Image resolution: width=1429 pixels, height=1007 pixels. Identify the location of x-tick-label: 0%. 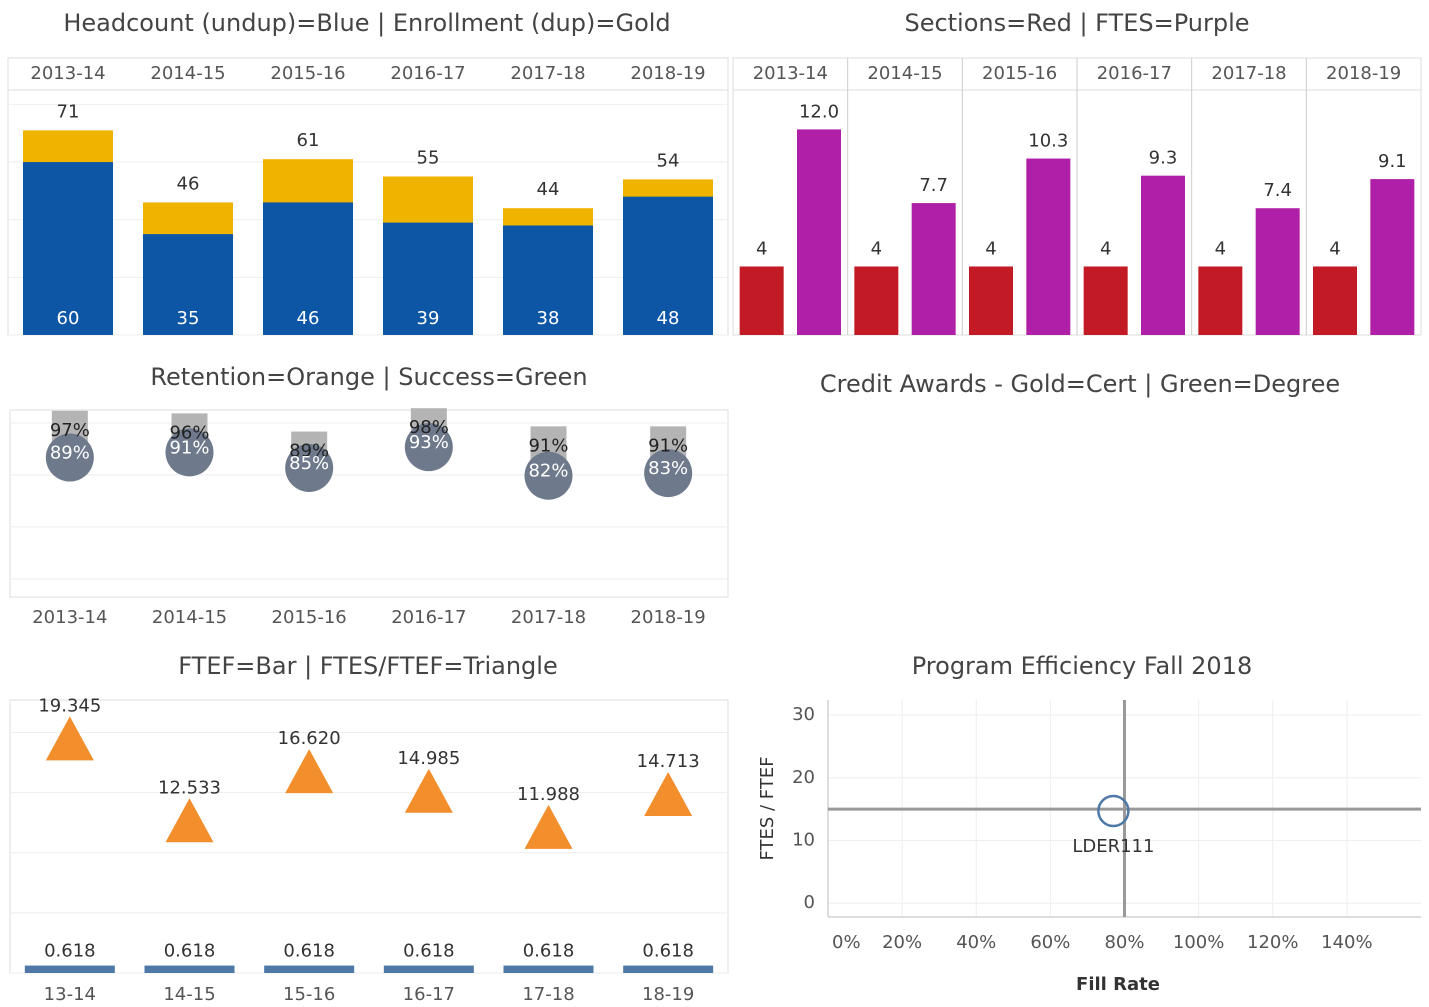
(846, 942).